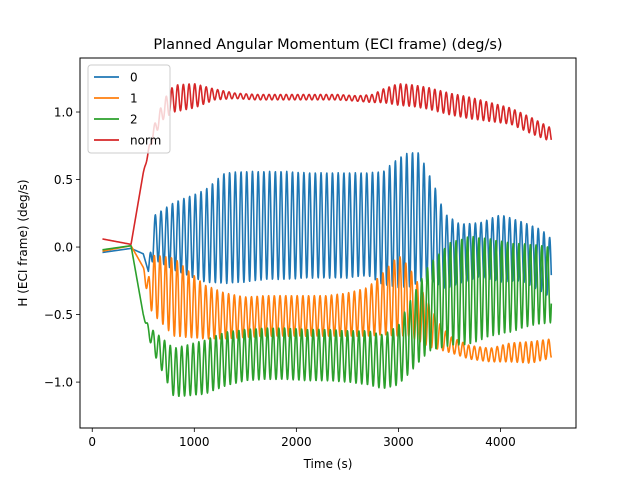 This screenshot has height=480, width=640. Describe the element at coordinates (194, 442) in the screenshot. I see `x-tick-label: 1000` at that location.